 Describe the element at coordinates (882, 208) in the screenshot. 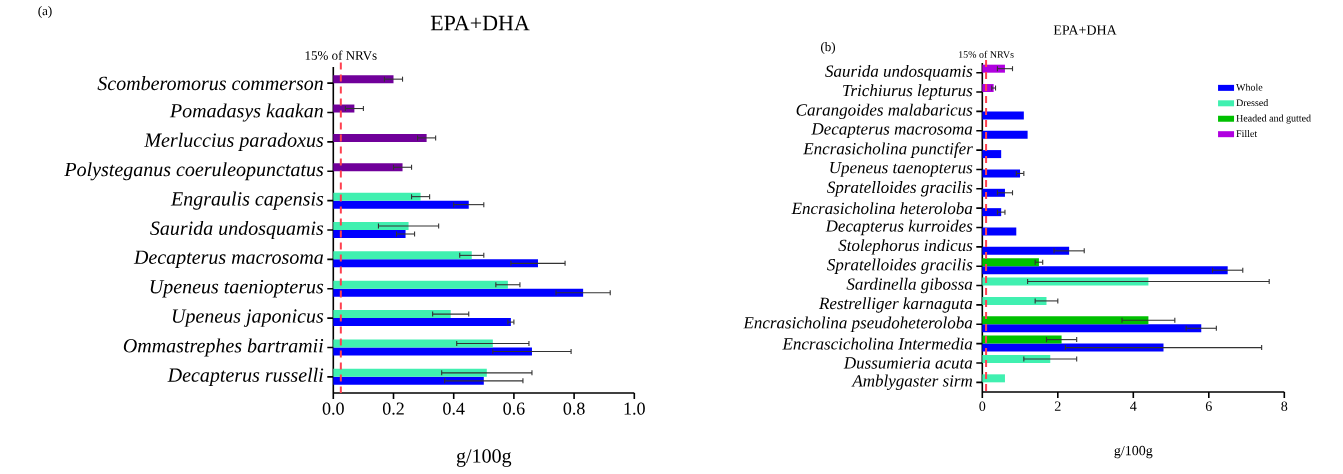

I see `y-tick-label: Encrasicholina heteroloba` at that location.